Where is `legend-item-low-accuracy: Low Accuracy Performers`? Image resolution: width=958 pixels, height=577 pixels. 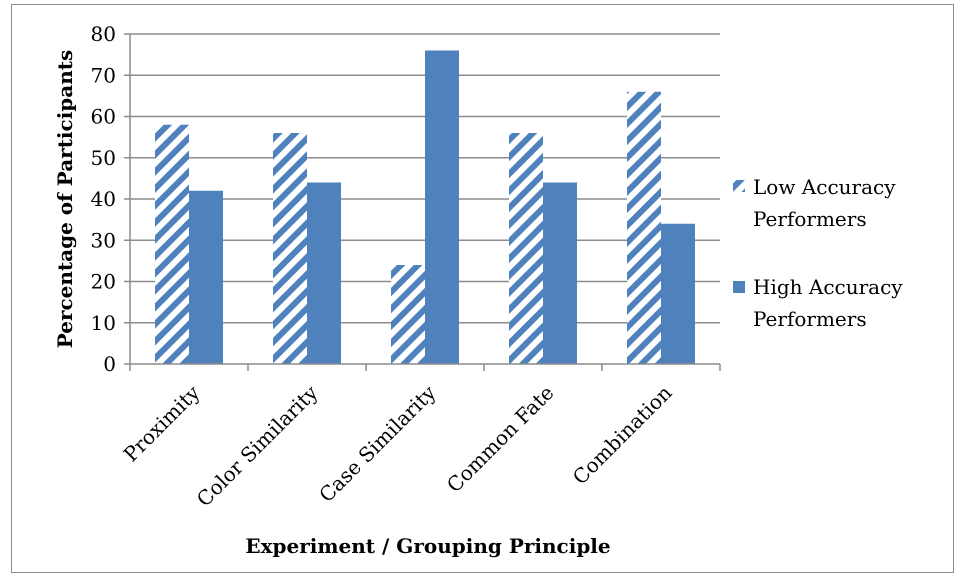
legend-item-low-accuracy: Low Accuracy Performers is located at coordinates (814, 203).